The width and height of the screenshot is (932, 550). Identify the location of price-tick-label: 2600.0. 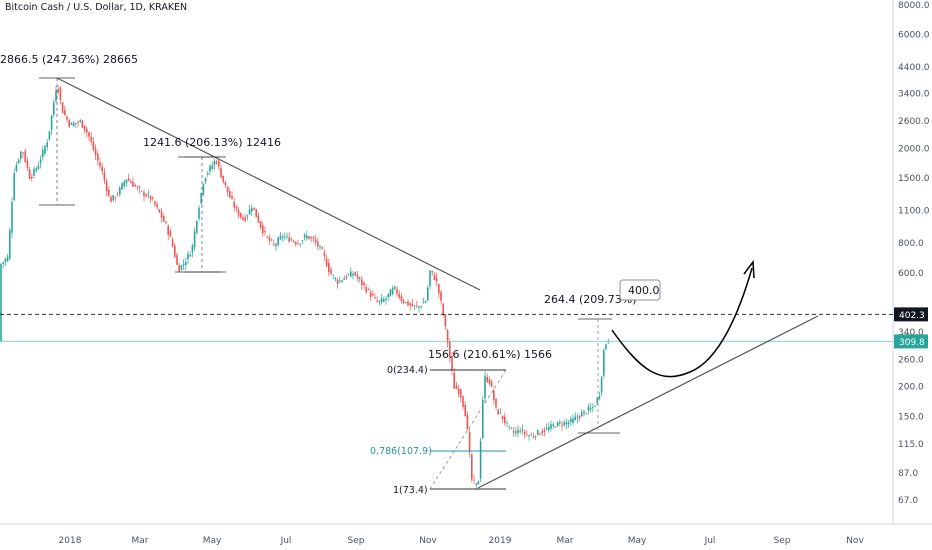
(914, 122).